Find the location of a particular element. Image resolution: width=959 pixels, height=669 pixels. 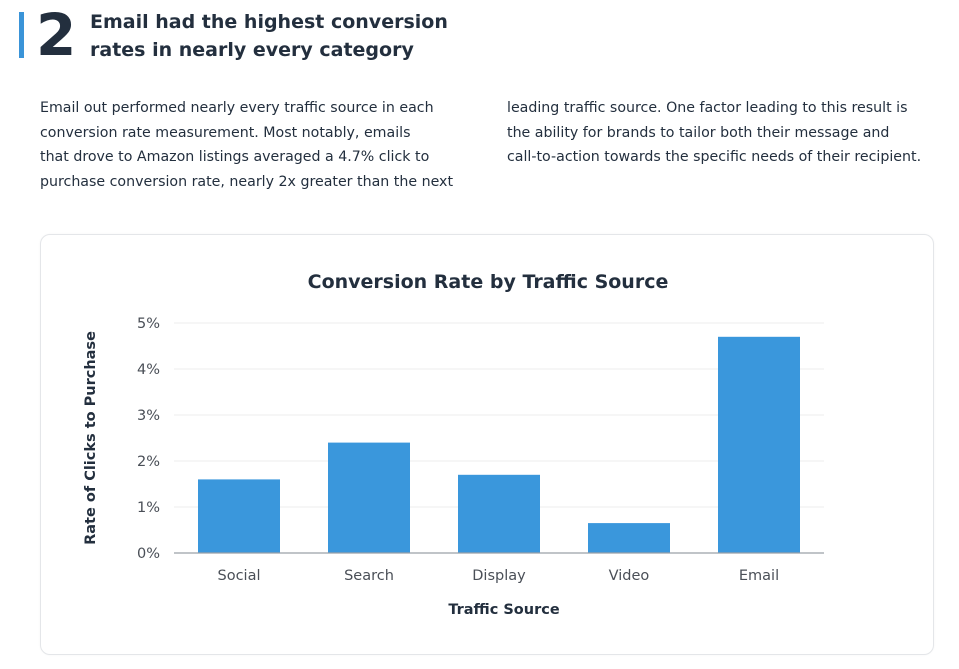

headline-line: Email had the highest conversion is located at coordinates (269, 22).